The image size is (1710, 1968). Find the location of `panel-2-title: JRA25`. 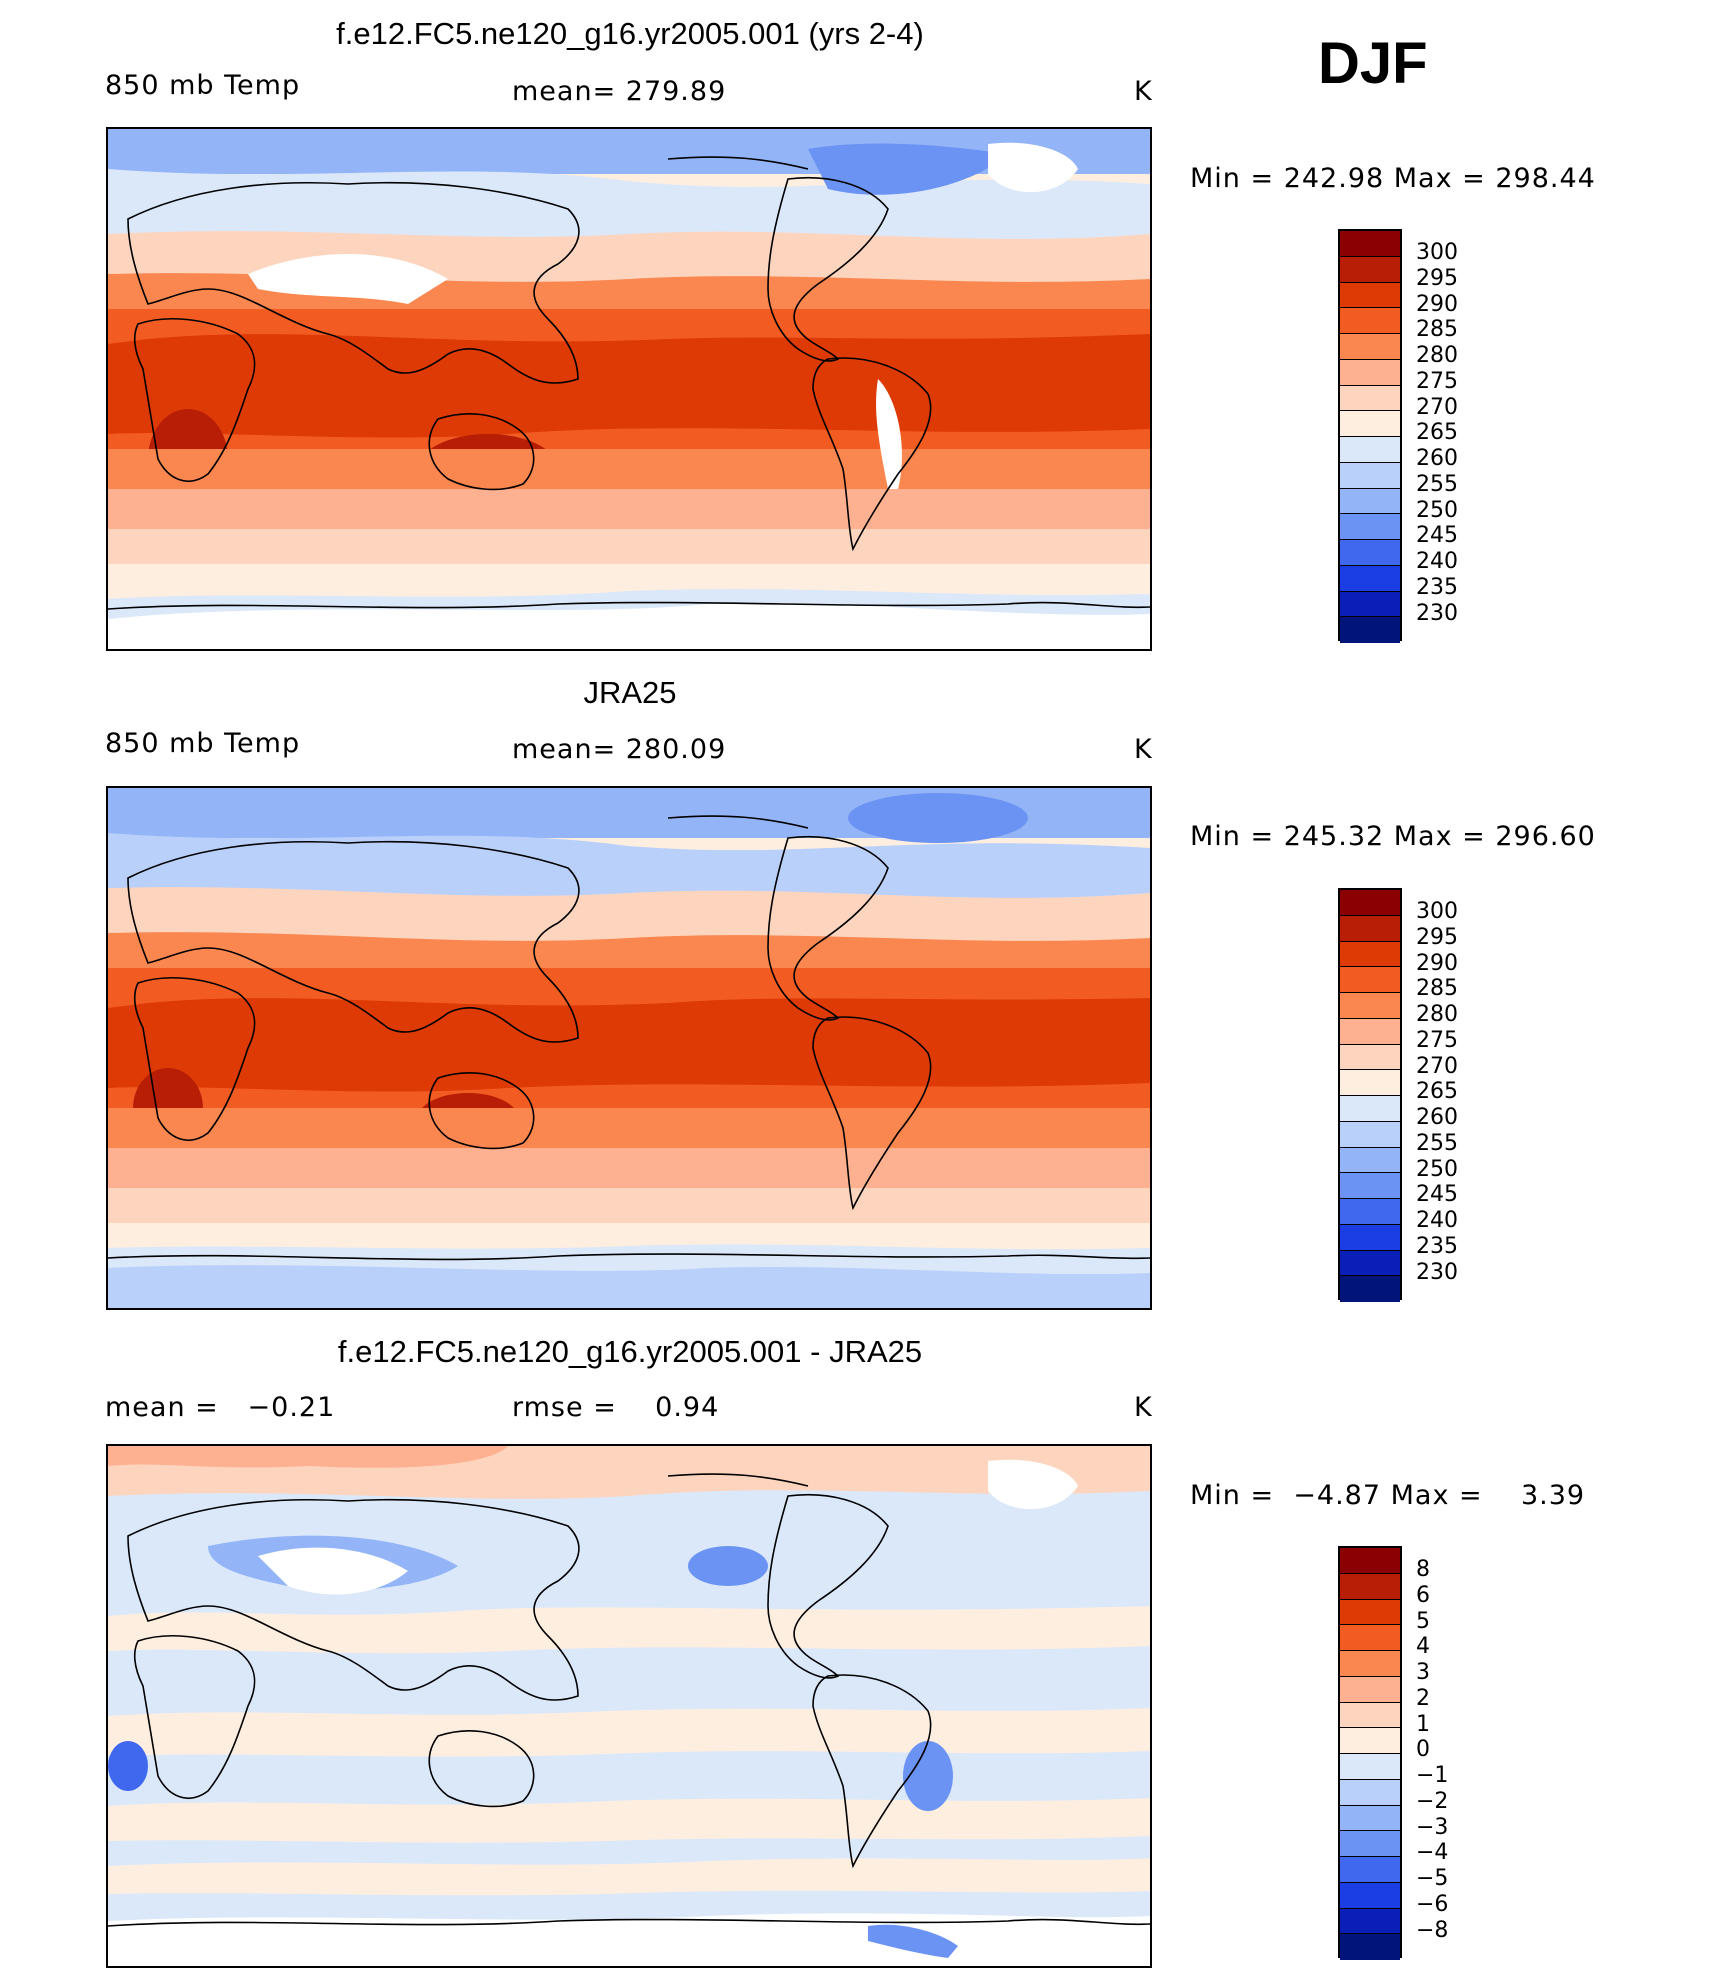

panel-2-title: JRA25 is located at coordinates (630, 692).